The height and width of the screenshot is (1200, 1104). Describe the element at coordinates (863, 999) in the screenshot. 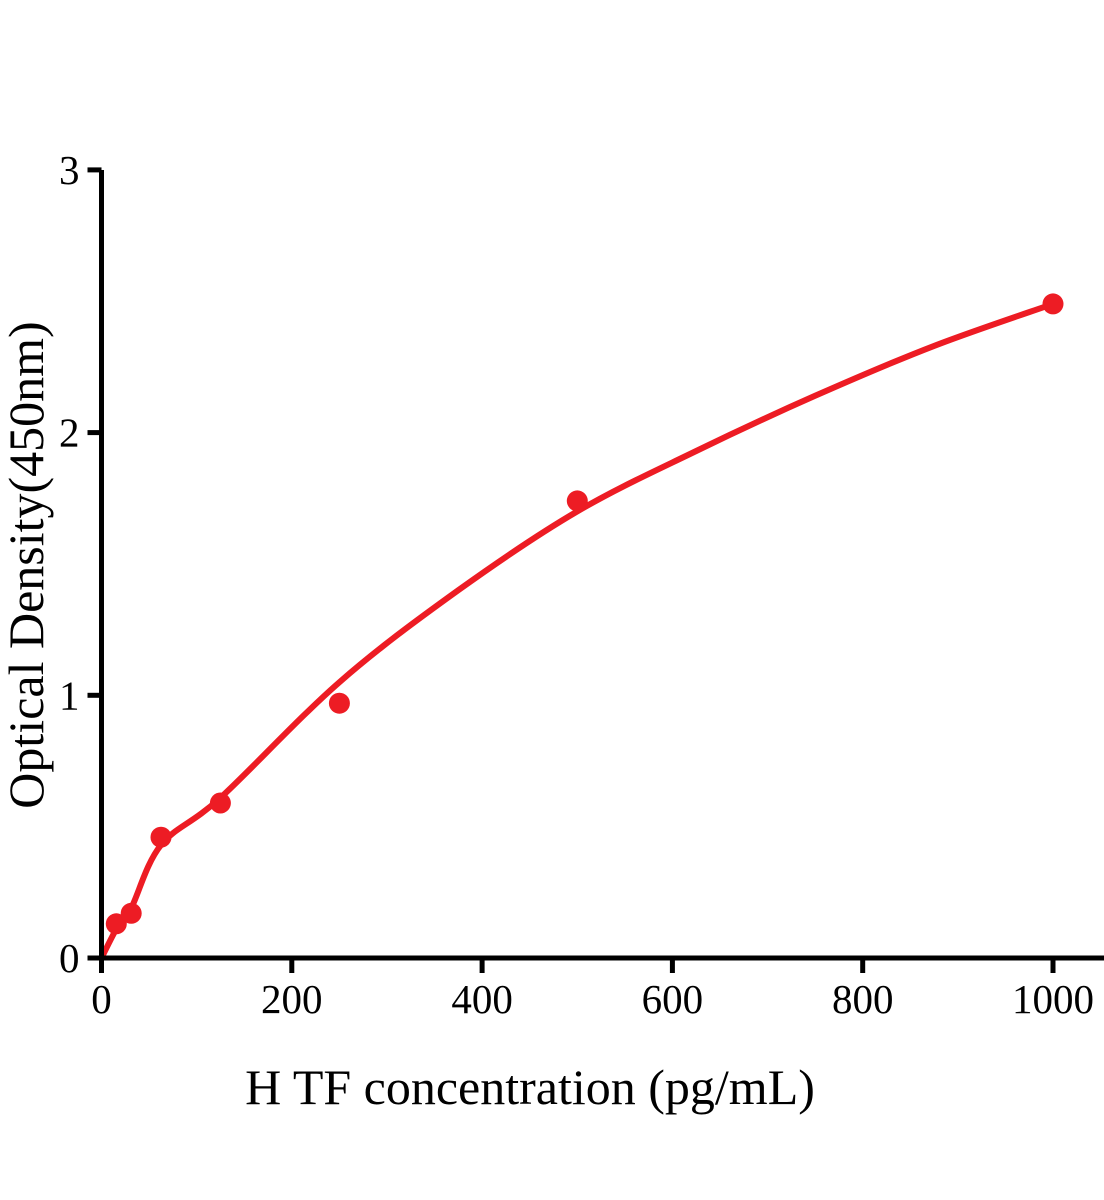

I see `x-tick-label: 800` at that location.